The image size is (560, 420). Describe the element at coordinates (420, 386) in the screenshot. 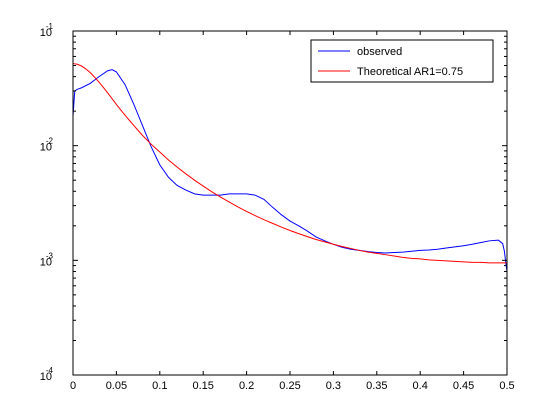

I see `x-tick-label: 0.4` at that location.